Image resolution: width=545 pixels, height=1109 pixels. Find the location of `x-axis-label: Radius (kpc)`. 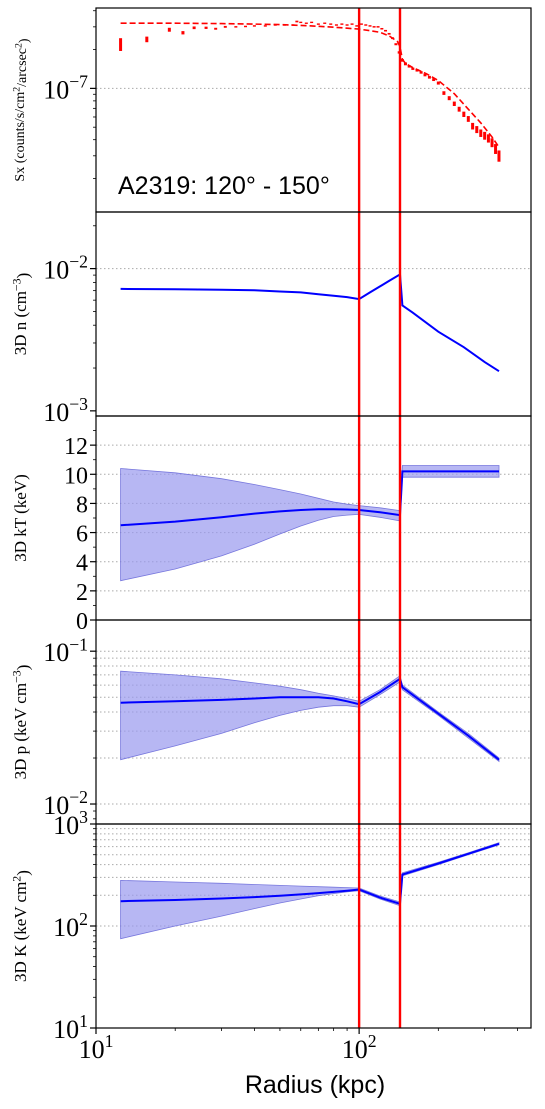

x-axis-label: Radius (kpc) is located at coordinates (315, 1085).